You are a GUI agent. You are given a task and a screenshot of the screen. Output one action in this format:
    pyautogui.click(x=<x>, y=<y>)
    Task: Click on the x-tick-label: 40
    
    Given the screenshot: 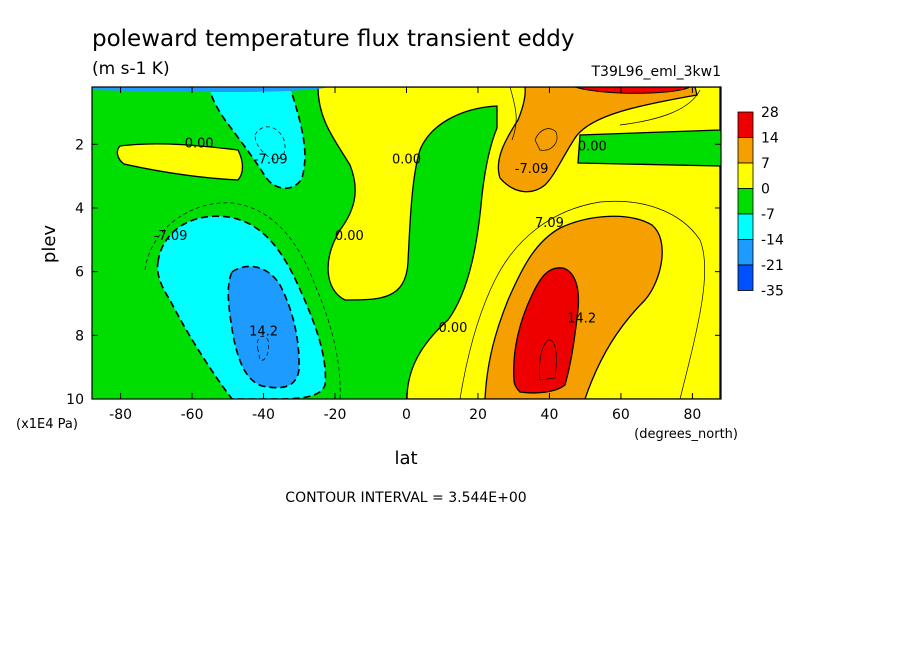 What is the action you would take?
    pyautogui.click(x=550, y=415)
    